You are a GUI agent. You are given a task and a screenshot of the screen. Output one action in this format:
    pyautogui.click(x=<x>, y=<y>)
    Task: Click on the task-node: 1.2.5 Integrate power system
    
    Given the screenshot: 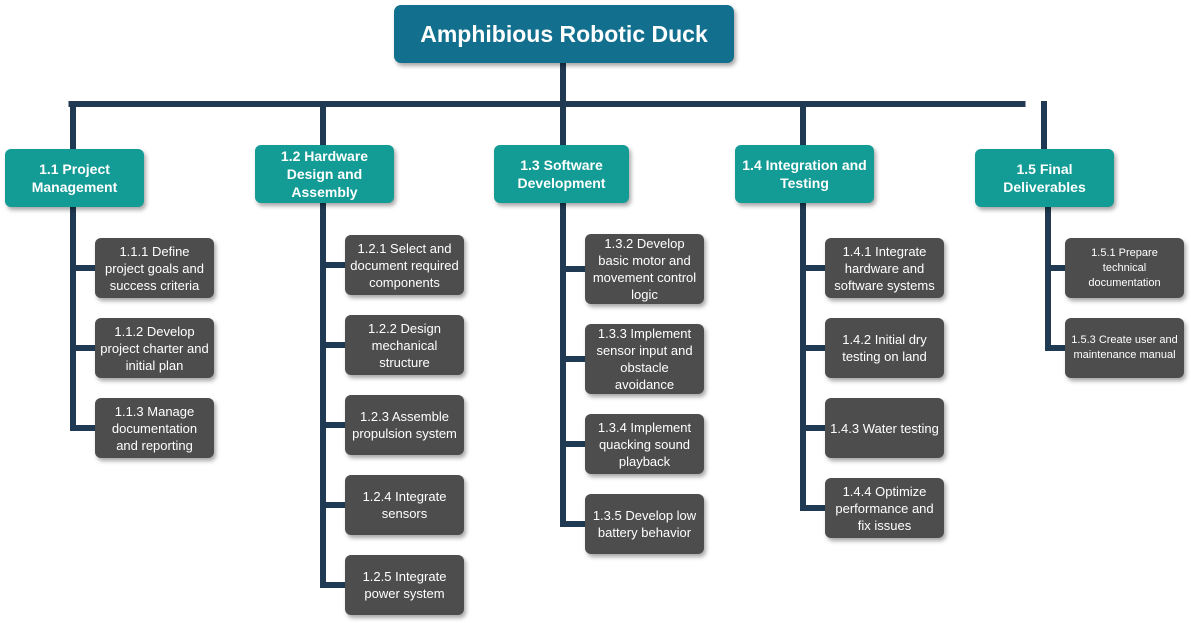 What is the action you would take?
    pyautogui.click(x=404, y=585)
    